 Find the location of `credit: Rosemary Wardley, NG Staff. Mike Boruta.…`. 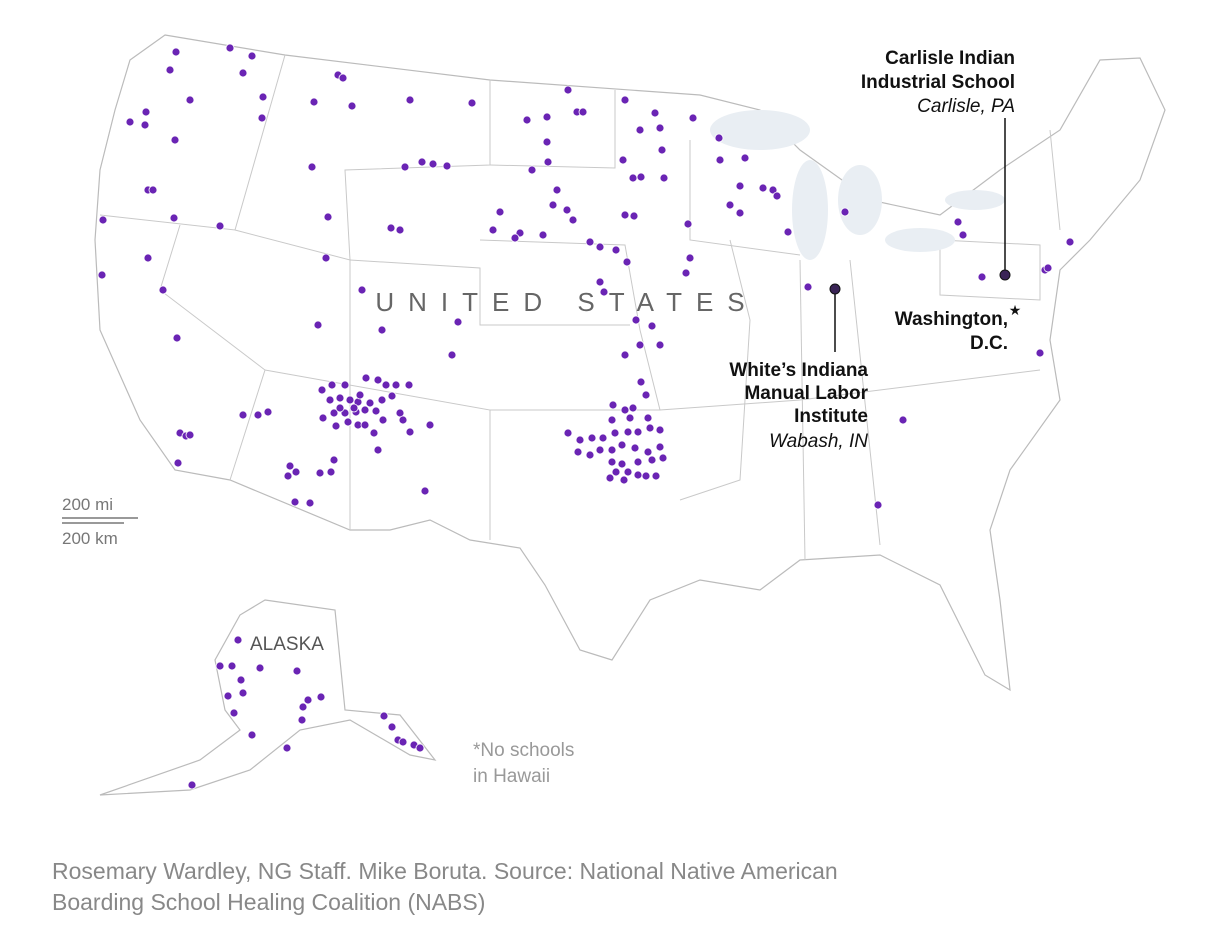

credit: Rosemary Wardley, NG Staff. Mike Boruta.… is located at coordinates (445, 871).